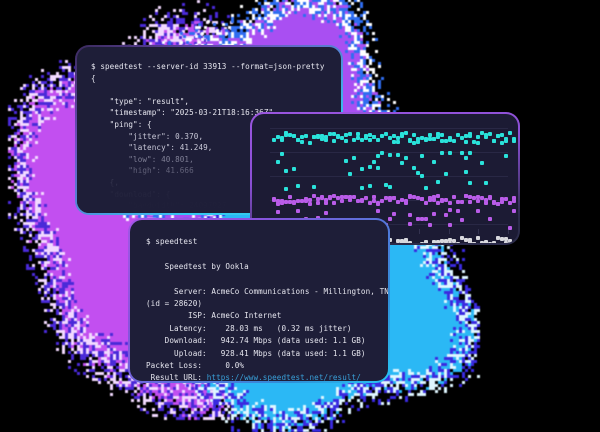  Describe the element at coordinates (389, 128) in the screenshot. I see `dot-plot-gridline` at that location.